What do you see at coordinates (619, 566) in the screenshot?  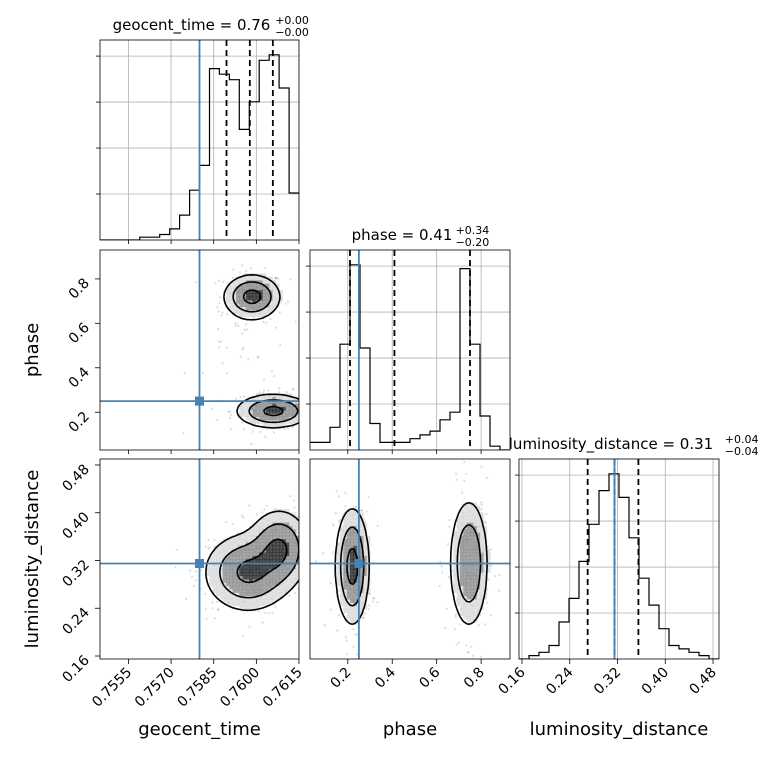 I see `hist-step-luminosity_distance` at bounding box center [619, 566].